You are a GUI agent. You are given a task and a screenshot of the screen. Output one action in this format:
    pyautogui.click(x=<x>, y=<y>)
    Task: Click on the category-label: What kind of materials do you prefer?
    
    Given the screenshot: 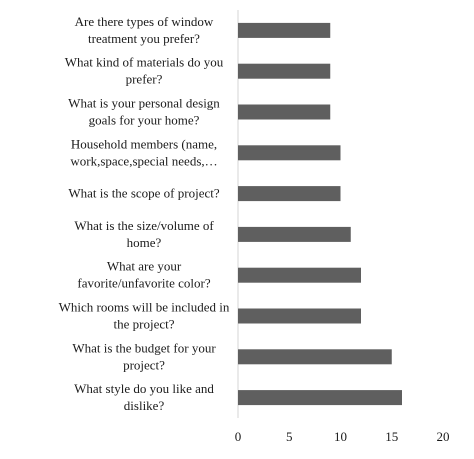 What is the action you would take?
    pyautogui.click(x=144, y=71)
    